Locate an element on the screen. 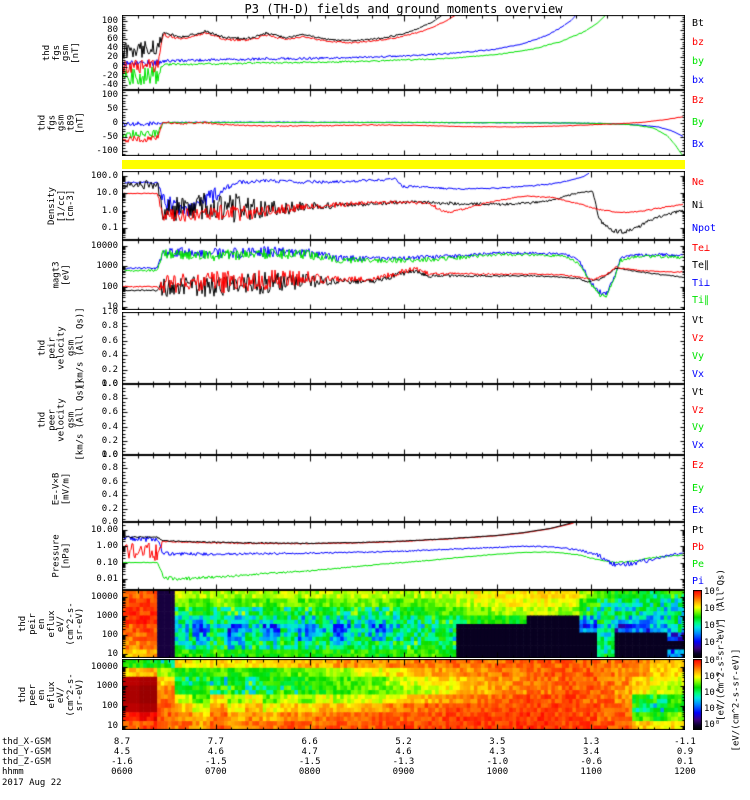 The image size is (750, 800). panel-peir-velocity-ytick: 0.8 is located at coordinates (109, 326).